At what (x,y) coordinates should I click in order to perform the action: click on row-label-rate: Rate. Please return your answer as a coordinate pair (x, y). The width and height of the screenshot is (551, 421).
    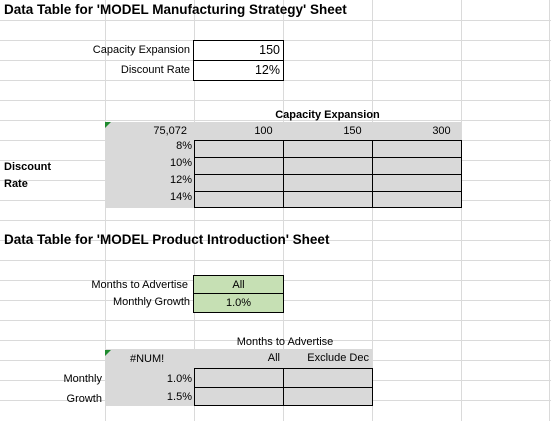
    Looking at the image, I should click on (16, 184).